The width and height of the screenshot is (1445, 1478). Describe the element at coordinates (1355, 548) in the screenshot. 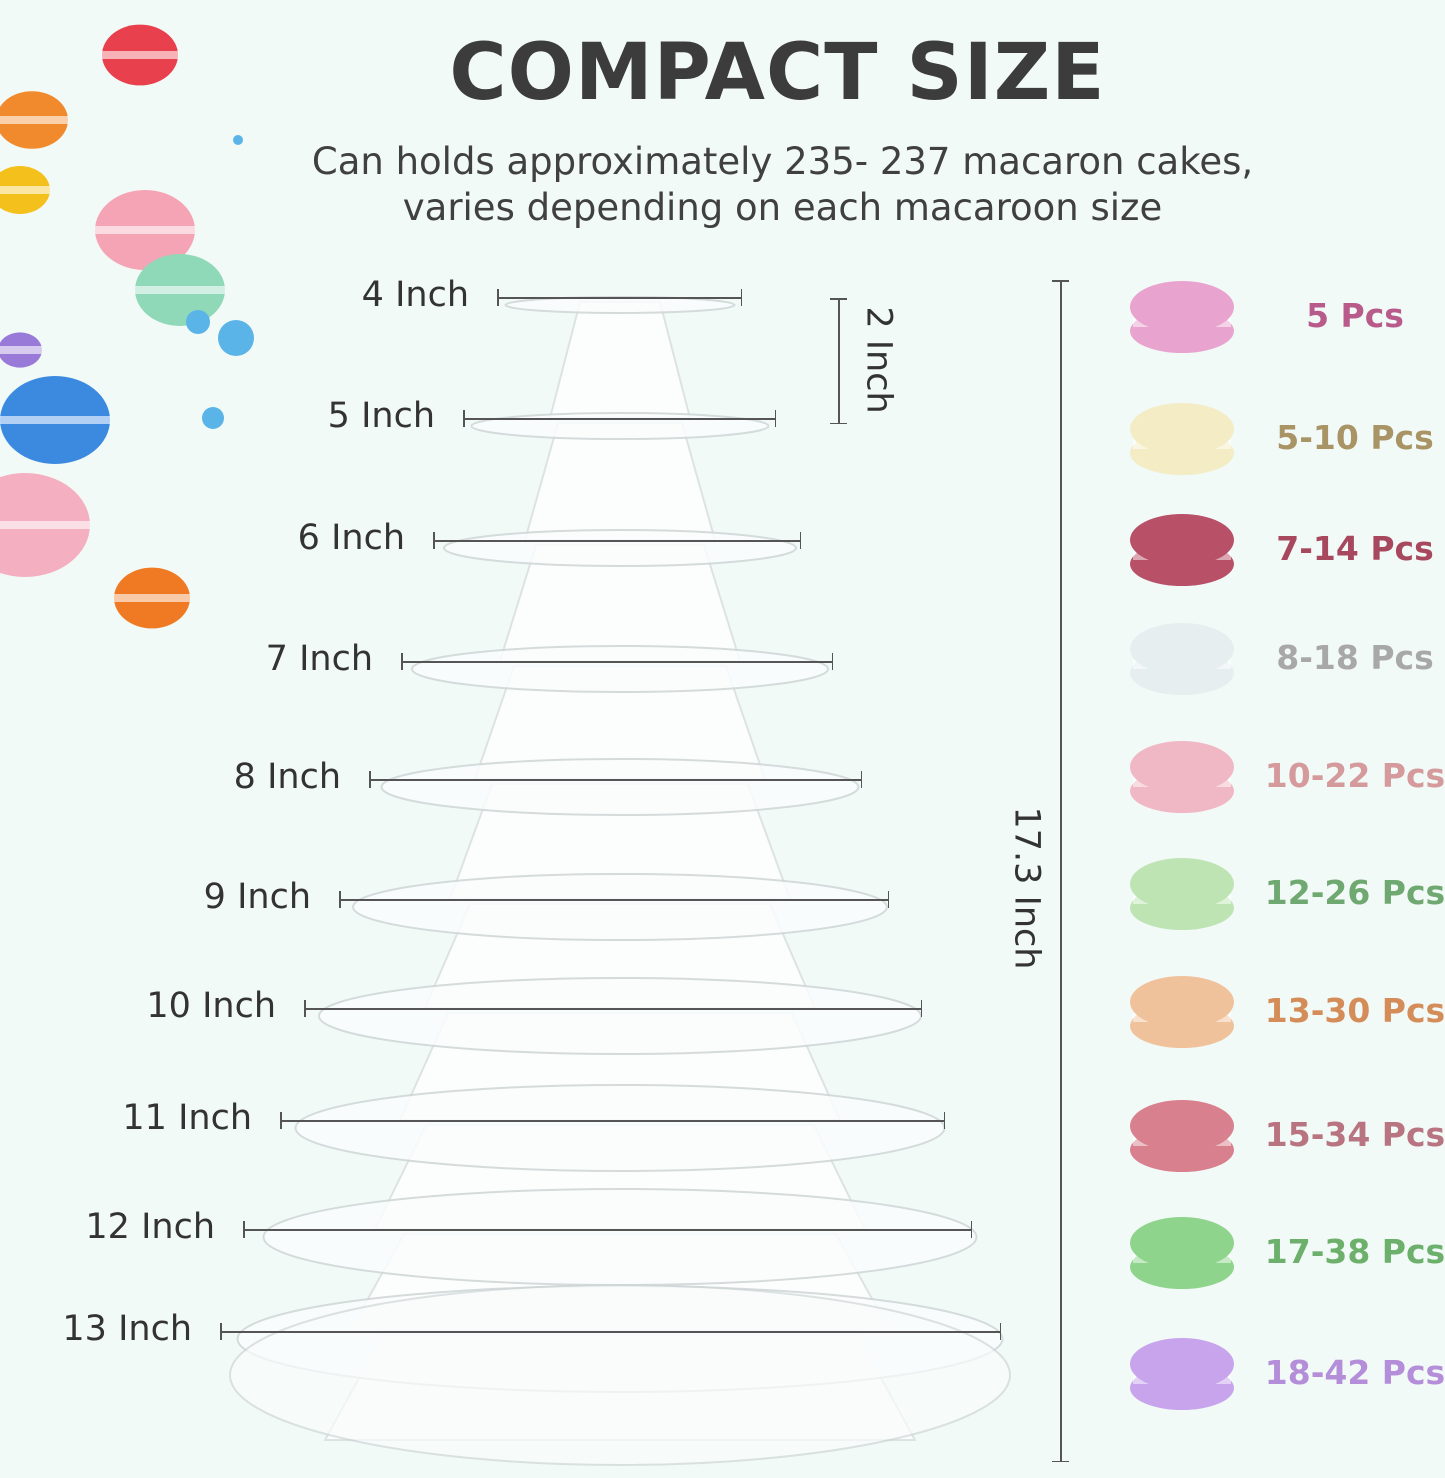

I see `capacity-count: 7-14 Pcs` at that location.